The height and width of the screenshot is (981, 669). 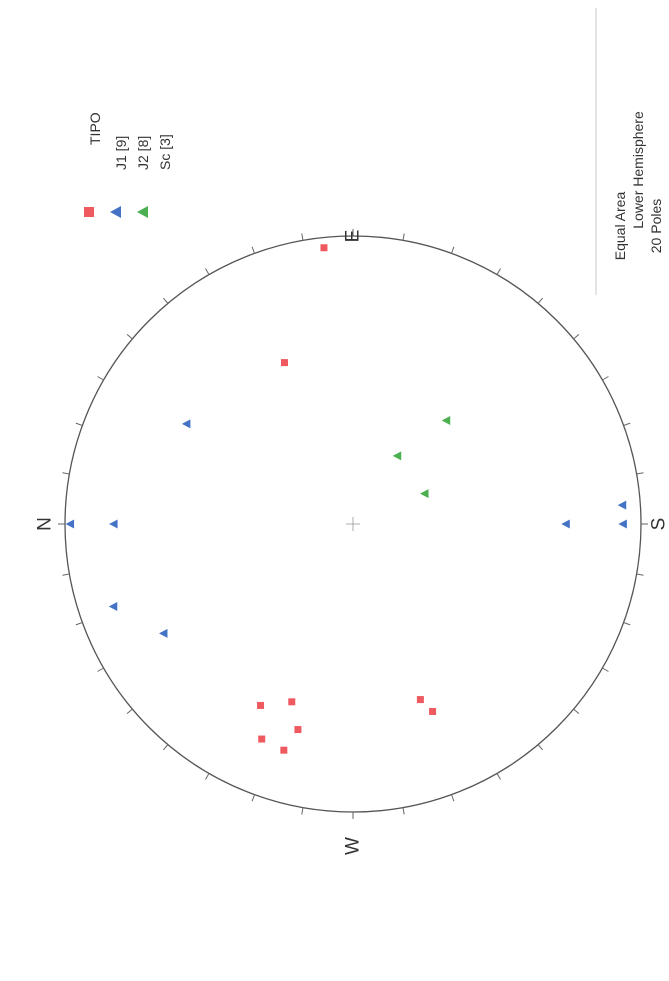 I want to click on legend-label-j1: J1 [9], so click(x=121, y=153).